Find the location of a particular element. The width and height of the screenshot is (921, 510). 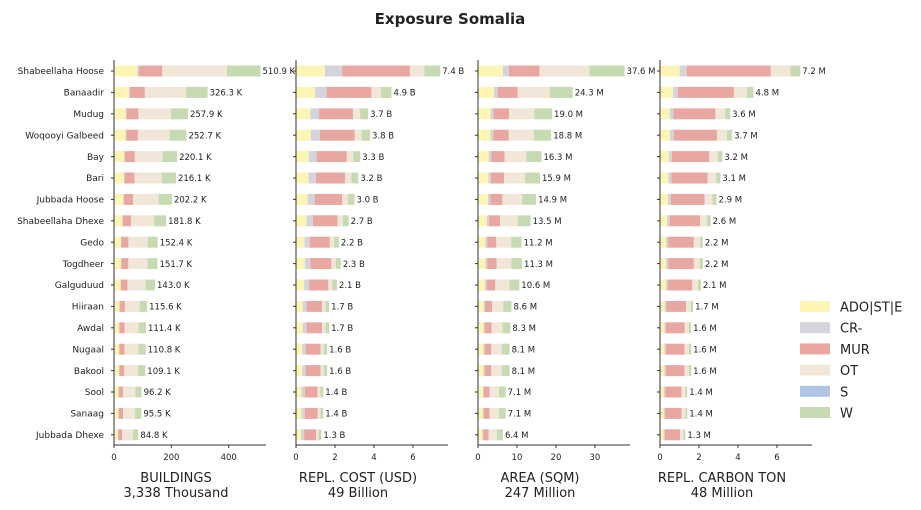

bar-repl-cost-usd-jubbada-dhexe-mur is located at coordinates (310, 435).